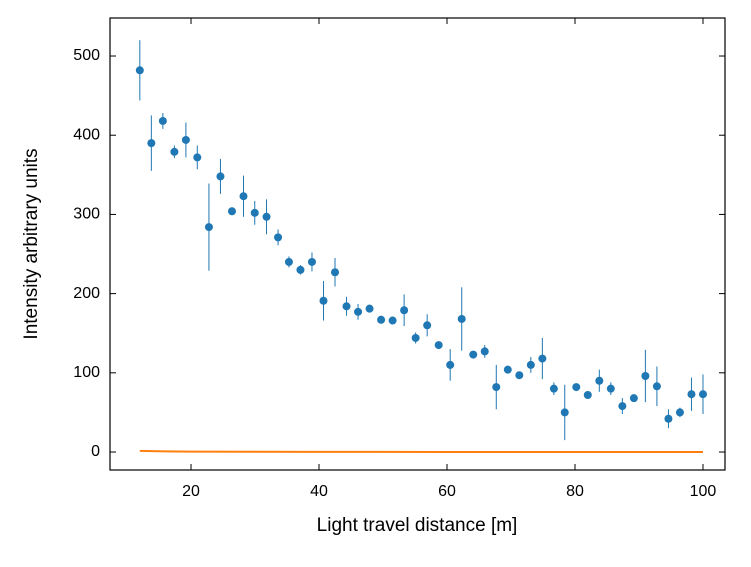  Describe the element at coordinates (421, 451) in the screenshot. I see `line-series` at that location.